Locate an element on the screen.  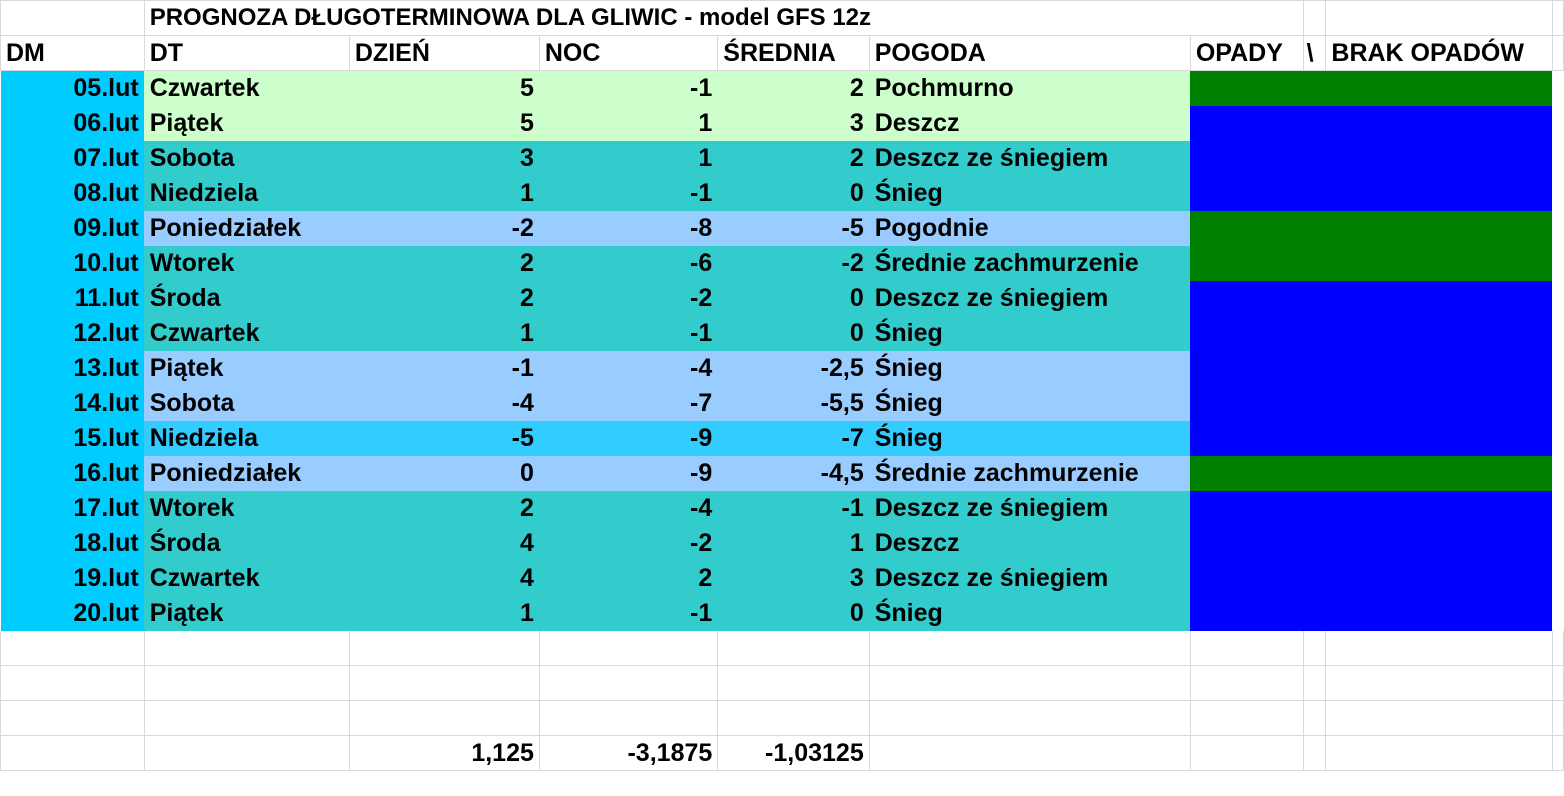
total-noc: -3,1875 is located at coordinates (628, 753).